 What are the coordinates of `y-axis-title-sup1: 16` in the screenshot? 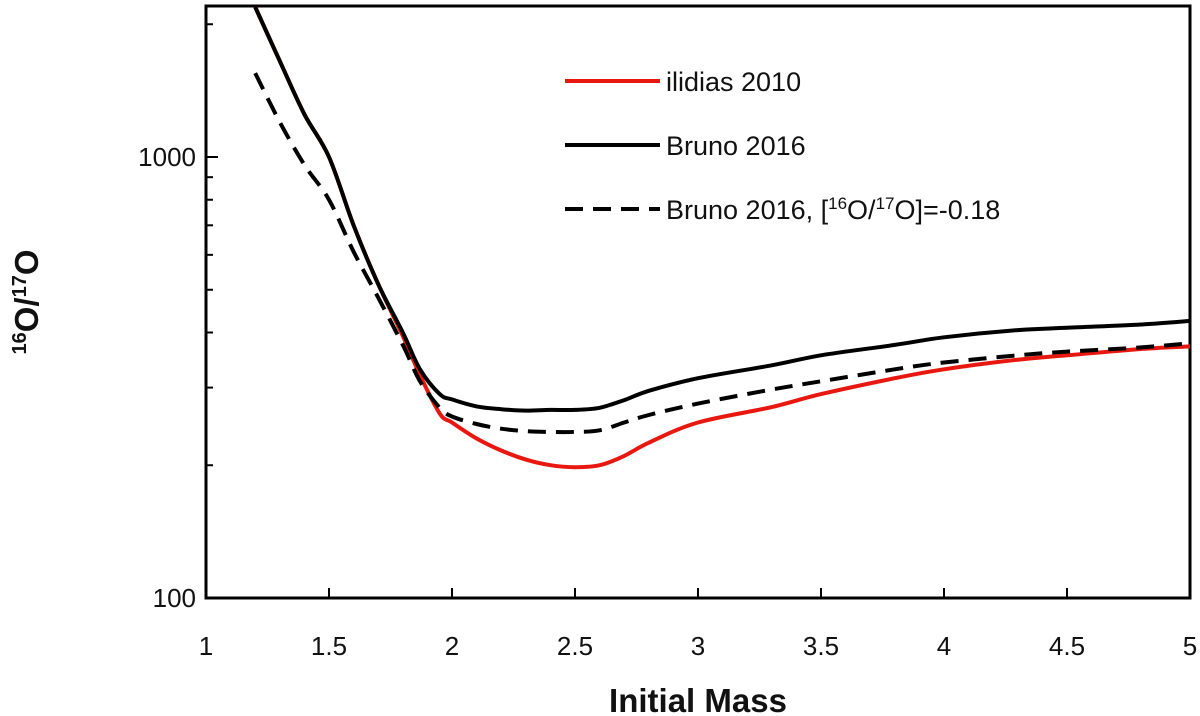 It's located at (20, 343).